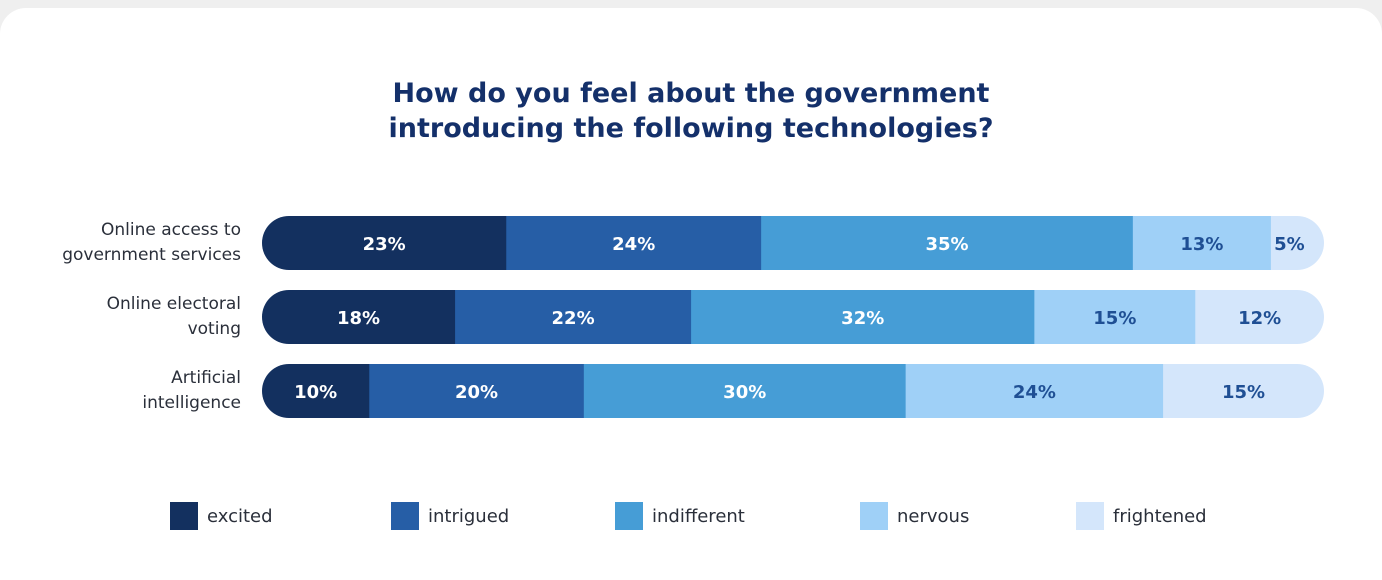  I want to click on data-label: 30%, so click(744, 392).